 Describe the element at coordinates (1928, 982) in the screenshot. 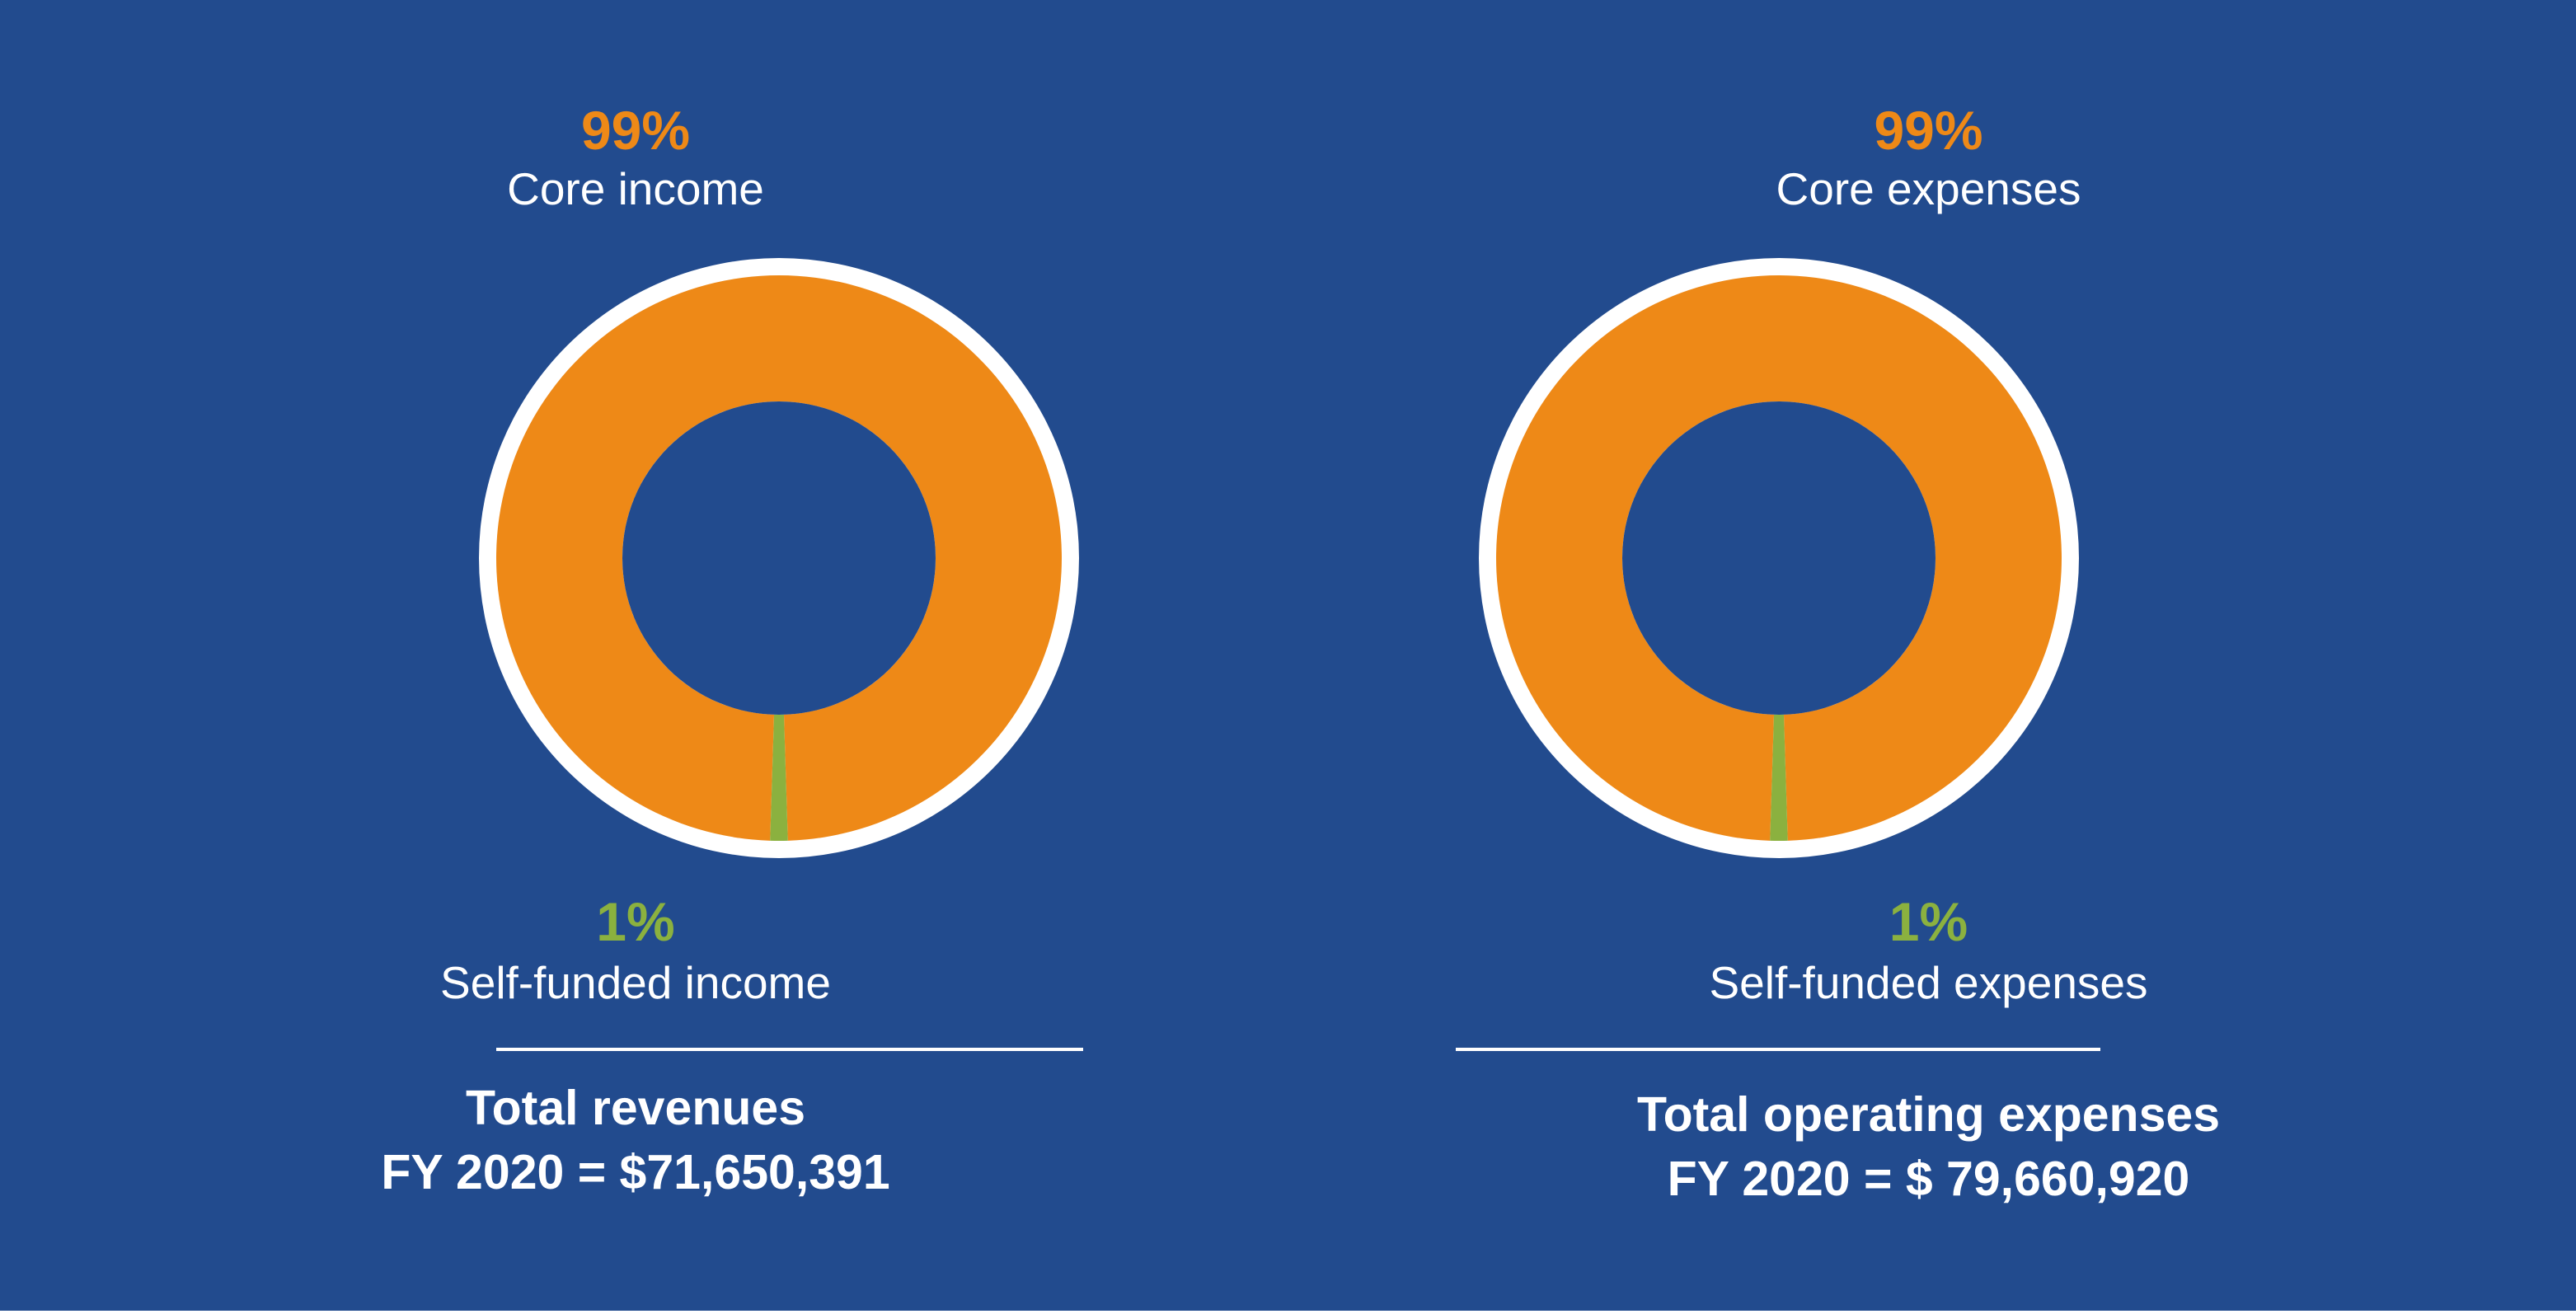

I see `self-funded-expenses-label: Self-funded expenses` at that location.